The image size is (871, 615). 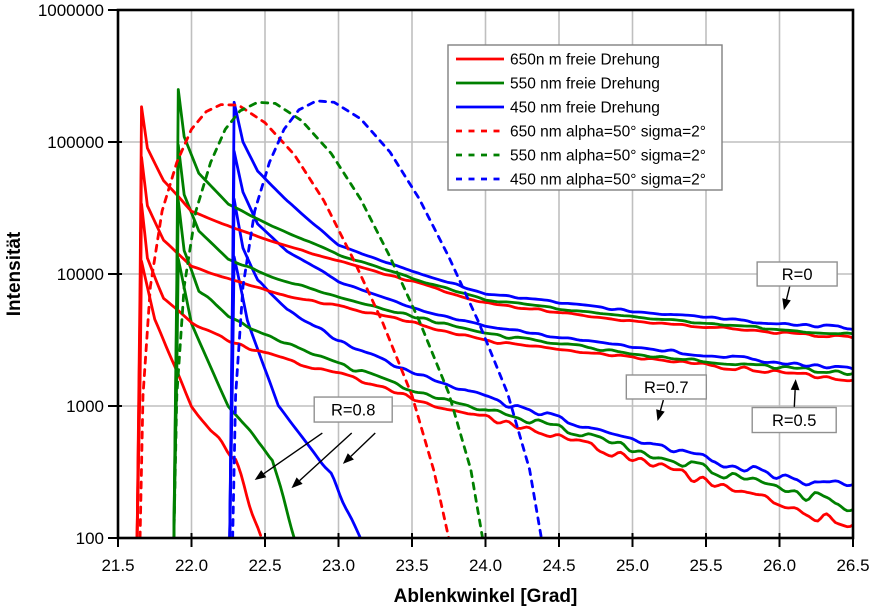 I want to click on legend-label: 550 nm alpha=50° sigma=2°, so click(x=608, y=156).